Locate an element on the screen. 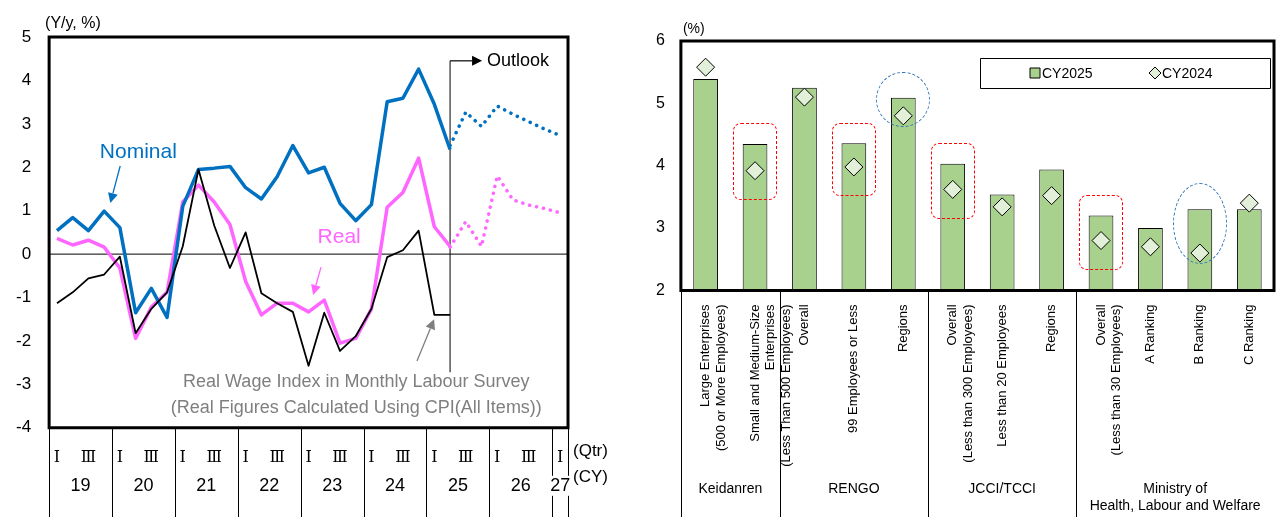 The height and width of the screenshot is (517, 1284). text: Keidanren is located at coordinates (730, 487).